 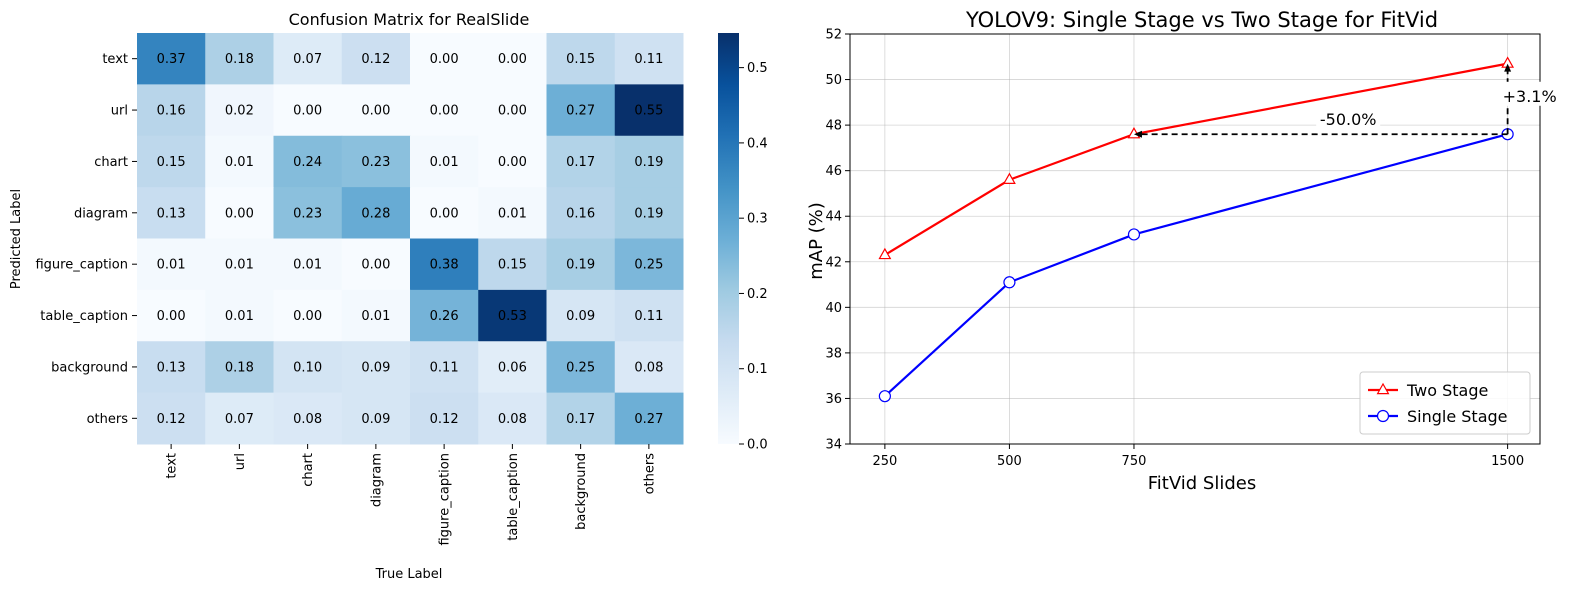 I want to click on y-tick-label: others, so click(x=108, y=419).